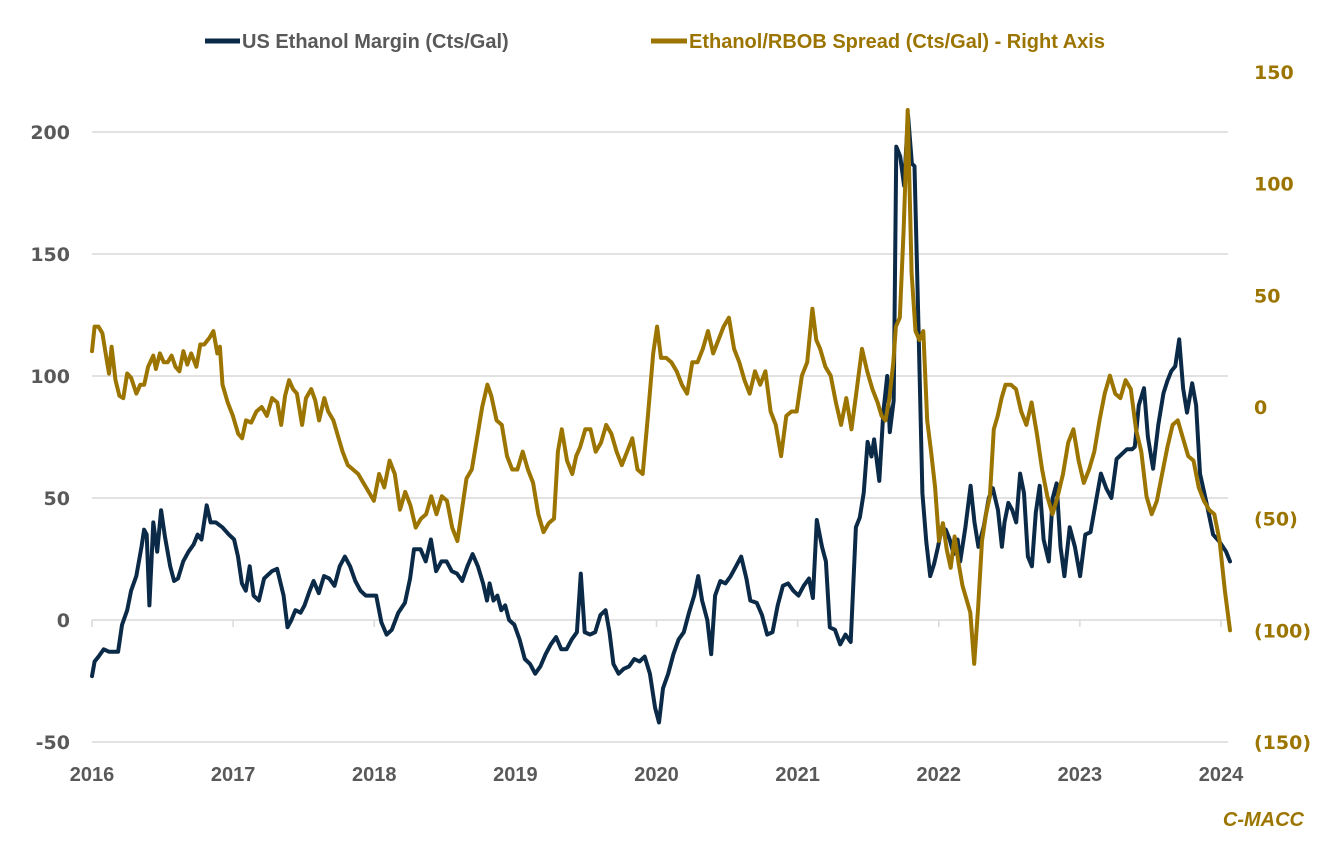  I want to click on right-tick-label: 150, so click(1274, 73).